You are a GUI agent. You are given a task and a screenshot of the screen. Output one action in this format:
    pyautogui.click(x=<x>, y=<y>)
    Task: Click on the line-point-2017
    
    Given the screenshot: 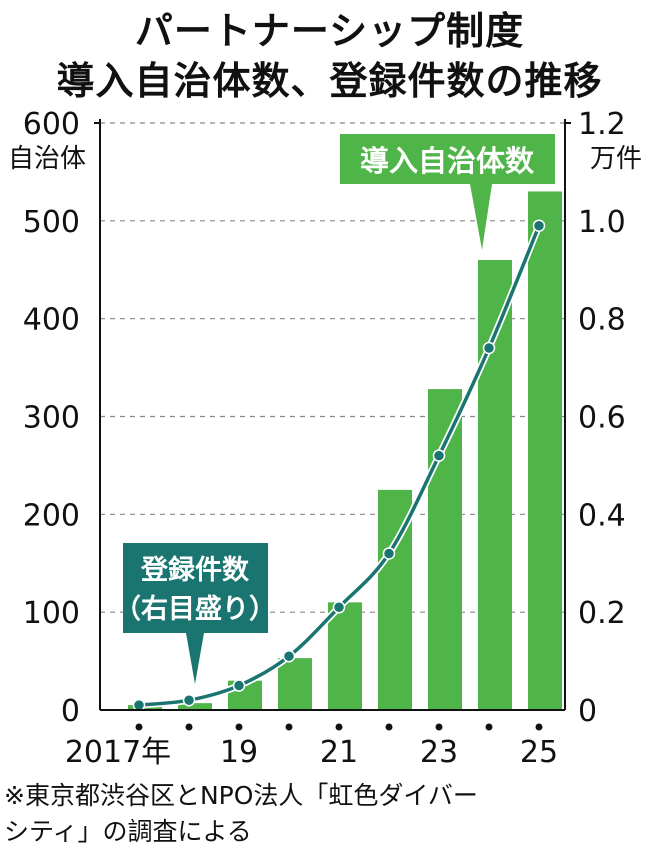 What is the action you would take?
    pyautogui.click(x=139, y=705)
    